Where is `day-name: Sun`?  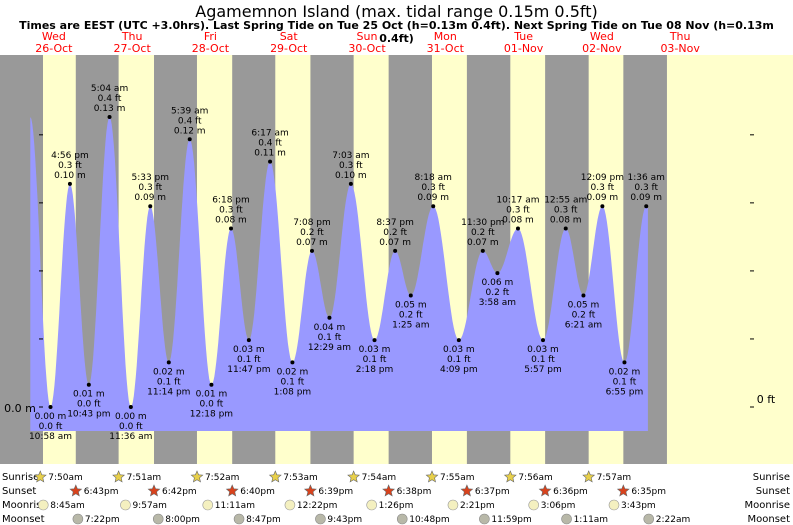 day-name: Sun is located at coordinates (367, 36).